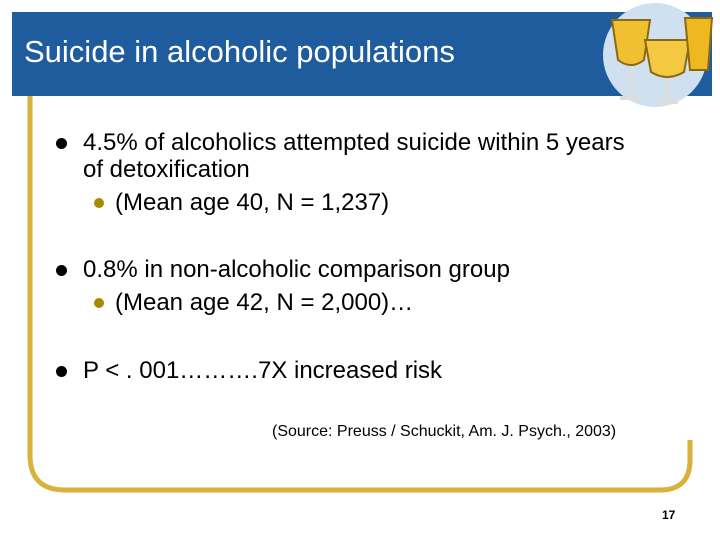 The image size is (720, 540). Describe the element at coordinates (239, 51) in the screenshot. I see `title: Suicide in alcoholic populations` at that location.